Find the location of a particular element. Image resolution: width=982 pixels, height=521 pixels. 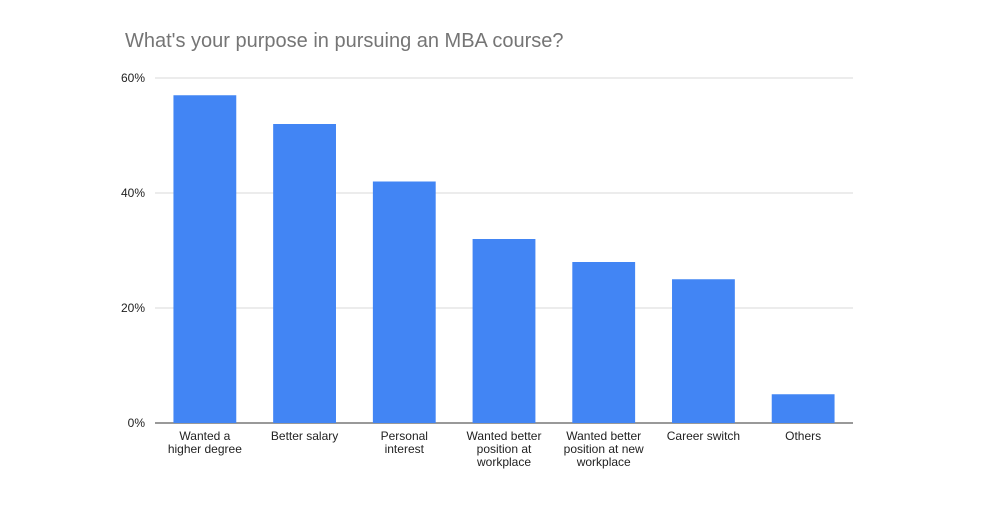

y-tick-label: 0% is located at coordinates (137, 423).